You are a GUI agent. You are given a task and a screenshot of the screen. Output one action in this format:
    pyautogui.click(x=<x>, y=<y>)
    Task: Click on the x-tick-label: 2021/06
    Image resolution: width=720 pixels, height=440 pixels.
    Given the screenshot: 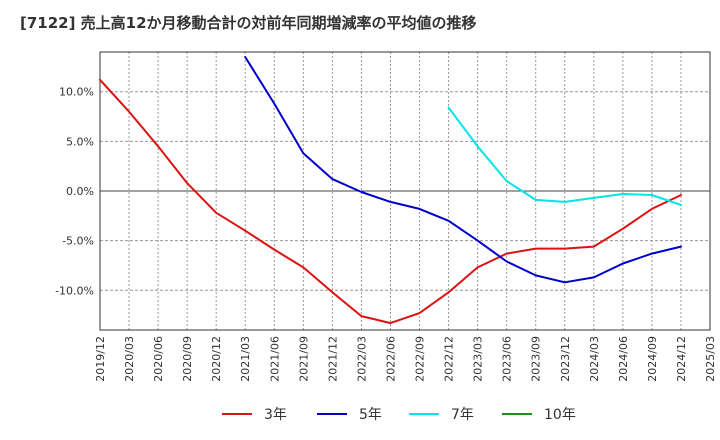 What is the action you would take?
    pyautogui.click(x=274, y=359)
    